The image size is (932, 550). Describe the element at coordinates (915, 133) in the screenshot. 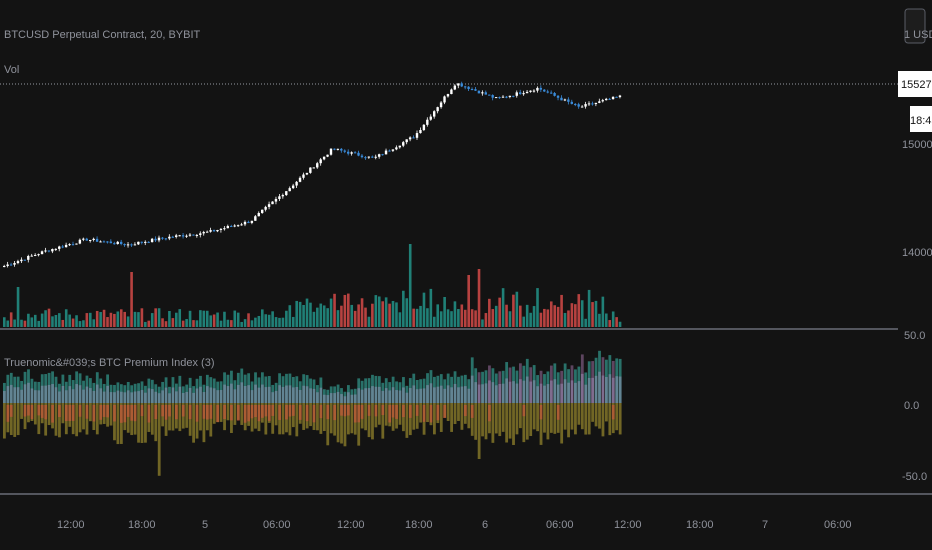

I see `price-axis: 1 USD 15527.5 18:45 15000.0 14000.0` at that location.